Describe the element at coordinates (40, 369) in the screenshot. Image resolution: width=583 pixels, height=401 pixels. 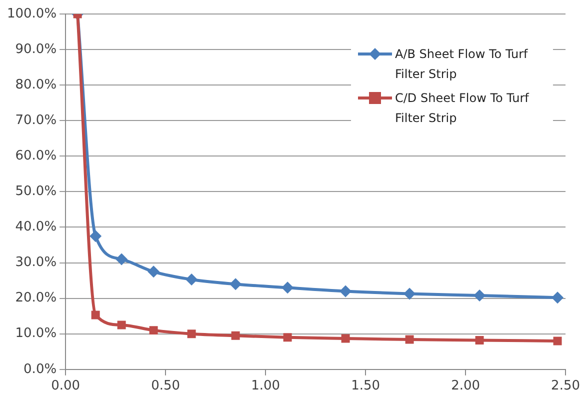
I see `y-tick-label: 0.0%` at that location.